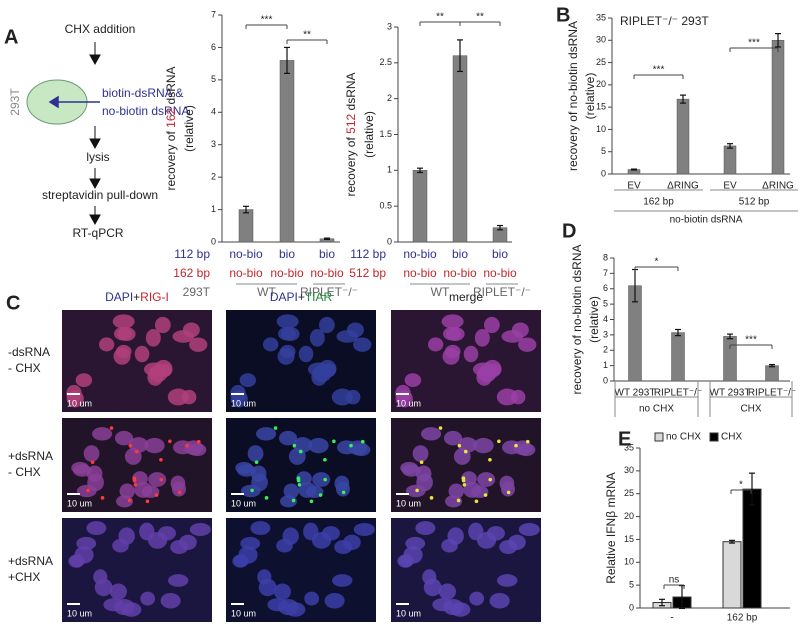  Describe the element at coordinates (136, 297) in the screenshot. I see `column-title-part: +` at that location.